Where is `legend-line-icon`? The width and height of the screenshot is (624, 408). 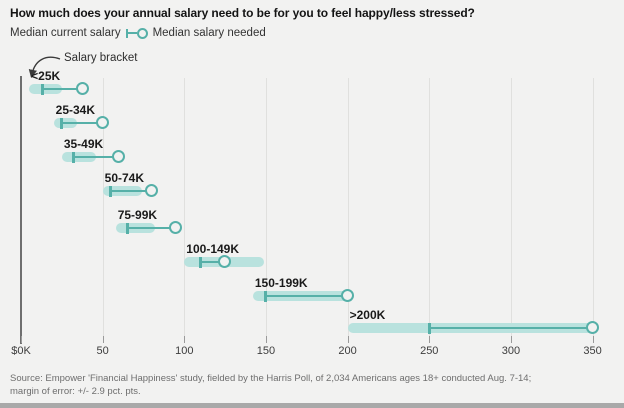
legend-line-icon is located at coordinates (132, 33).